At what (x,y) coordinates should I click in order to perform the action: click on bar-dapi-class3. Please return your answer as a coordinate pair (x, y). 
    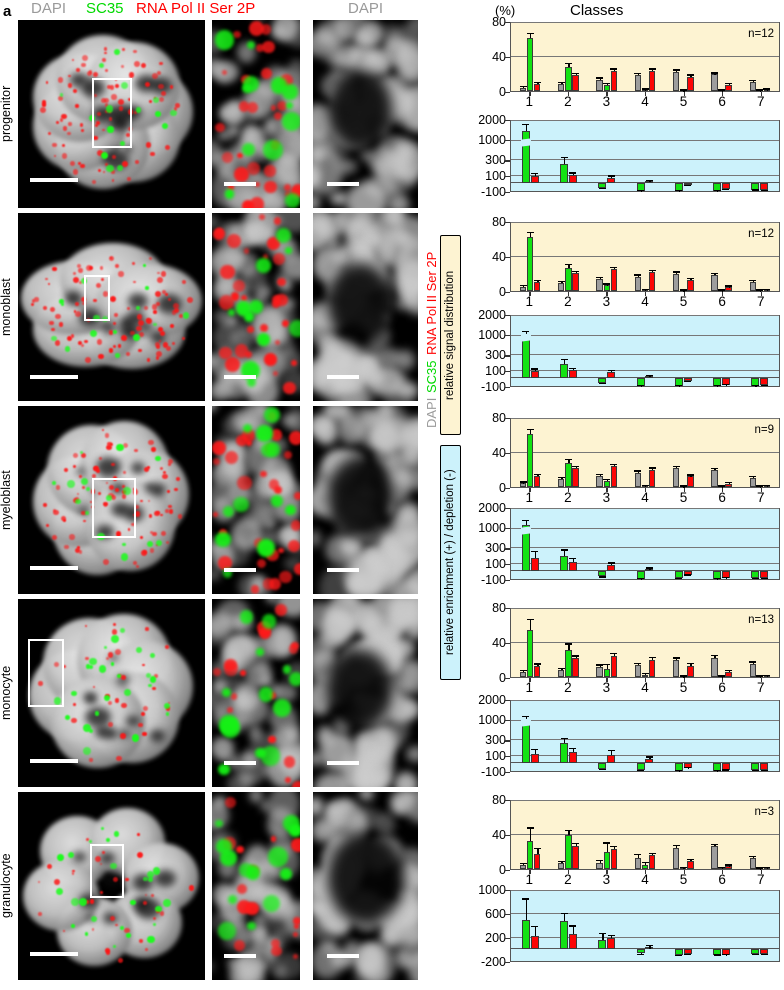
    Looking at the image, I should click on (599, 481).